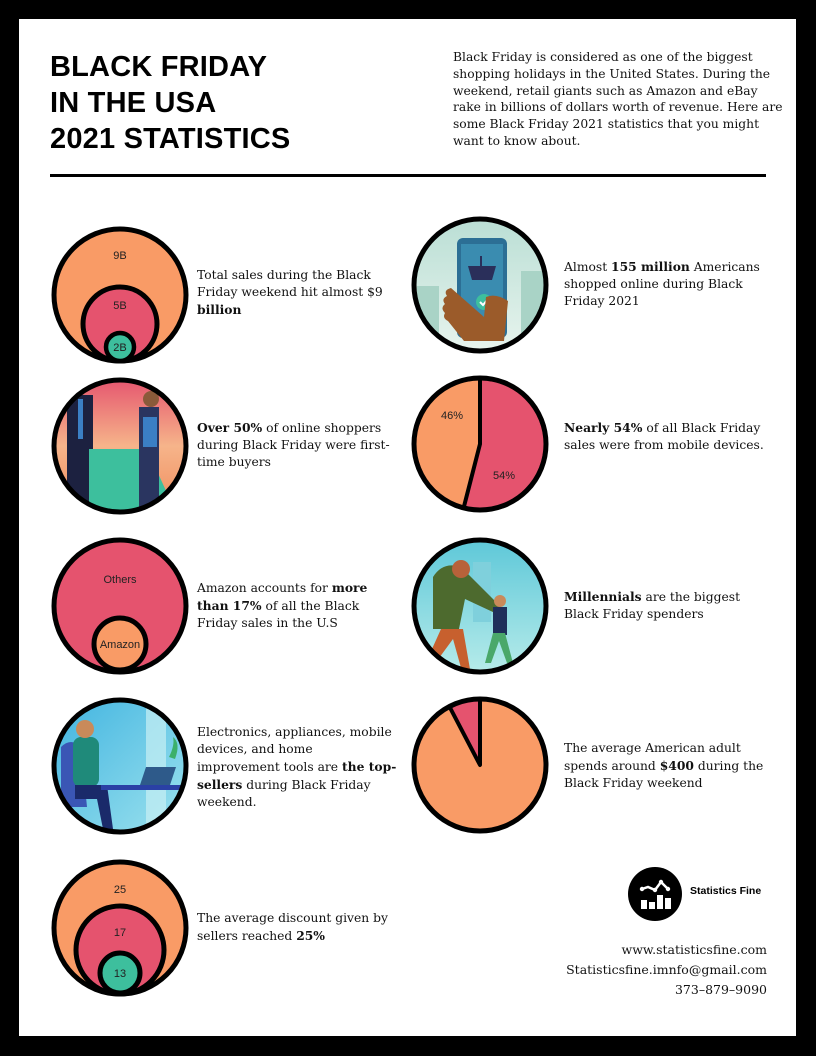 The height and width of the screenshot is (1056, 816). What do you see at coordinates (694, 949) in the screenshot?
I see `website-link: www.statisticsfine.com` at bounding box center [694, 949].